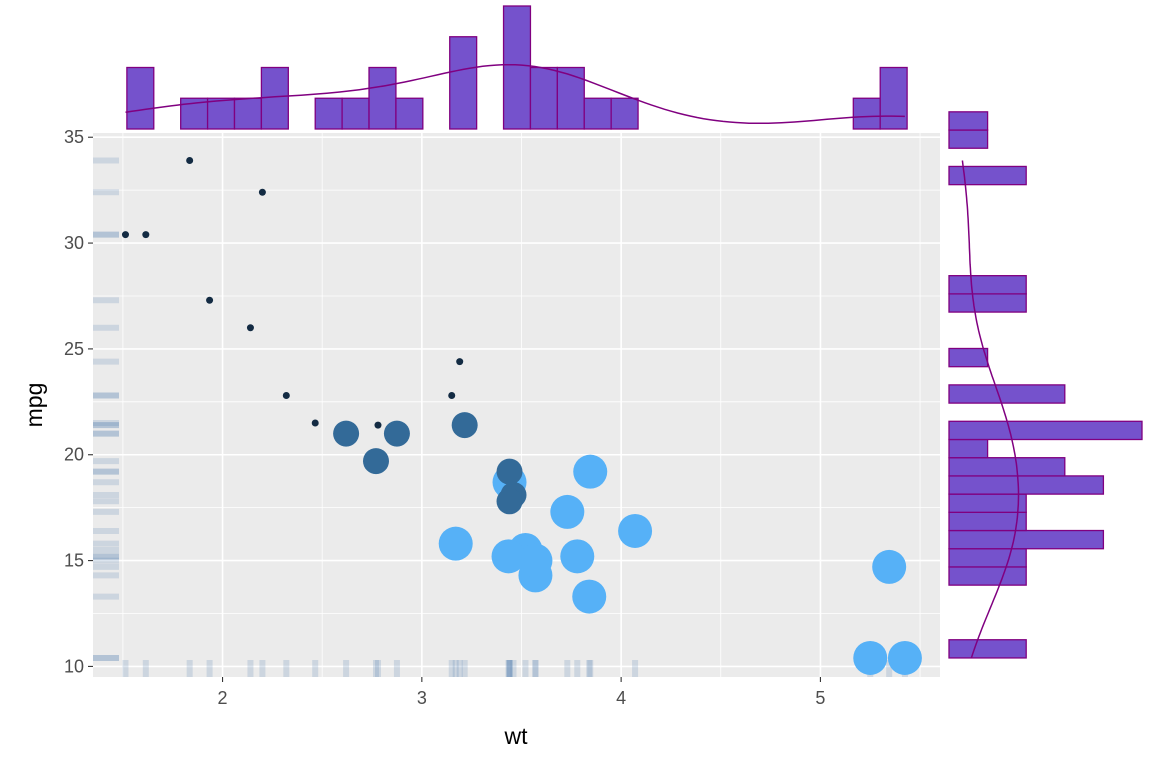  I want to click on right-density-curve, so click(990, 409).